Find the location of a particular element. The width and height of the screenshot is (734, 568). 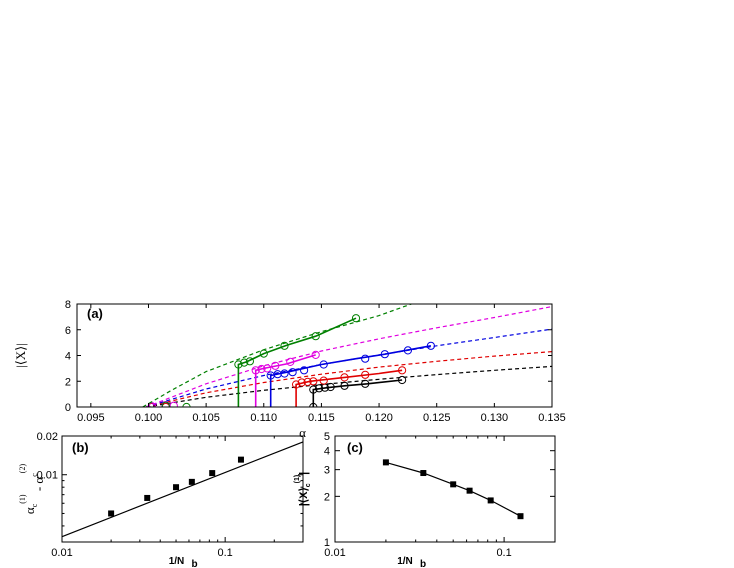

x-tick-label: 0.115 is located at coordinates (321, 418).